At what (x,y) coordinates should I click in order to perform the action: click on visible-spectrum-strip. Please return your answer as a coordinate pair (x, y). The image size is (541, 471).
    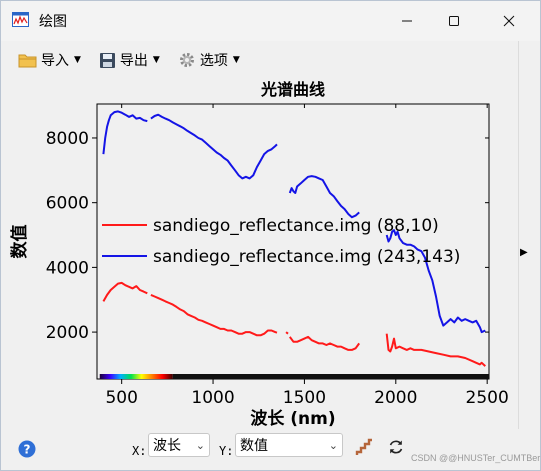
    Looking at the image, I should click on (136, 376).